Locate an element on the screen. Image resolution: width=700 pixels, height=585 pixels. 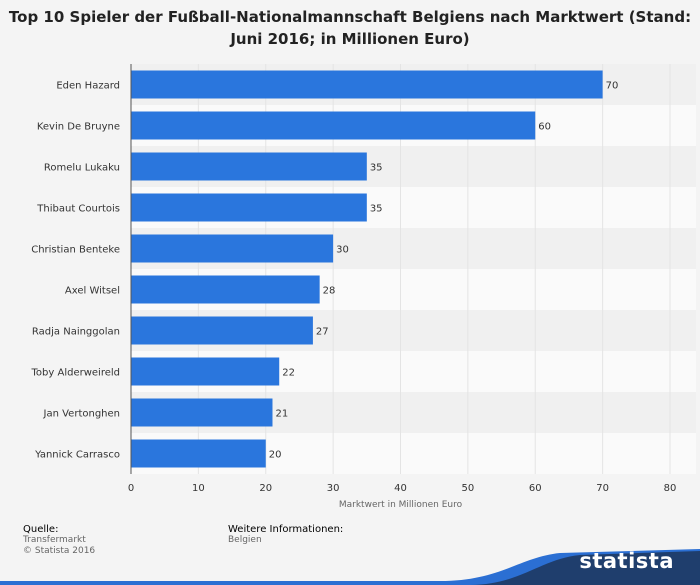
source-block: Quelle: Transfermarkt © Statista 2016 is located at coordinates (59, 540).